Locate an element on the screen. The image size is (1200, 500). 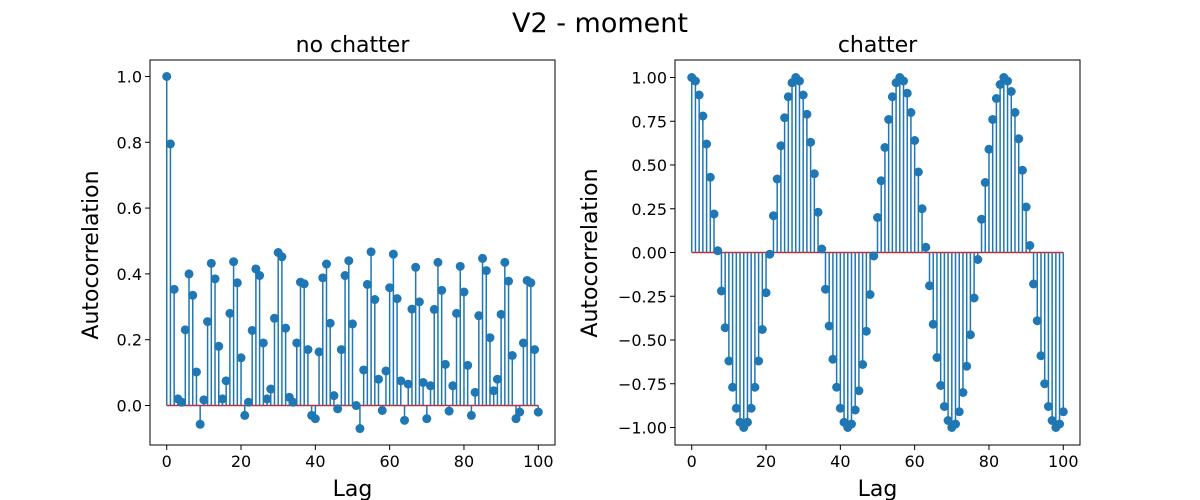
y-tick-label: −0.50 is located at coordinates (642, 340).